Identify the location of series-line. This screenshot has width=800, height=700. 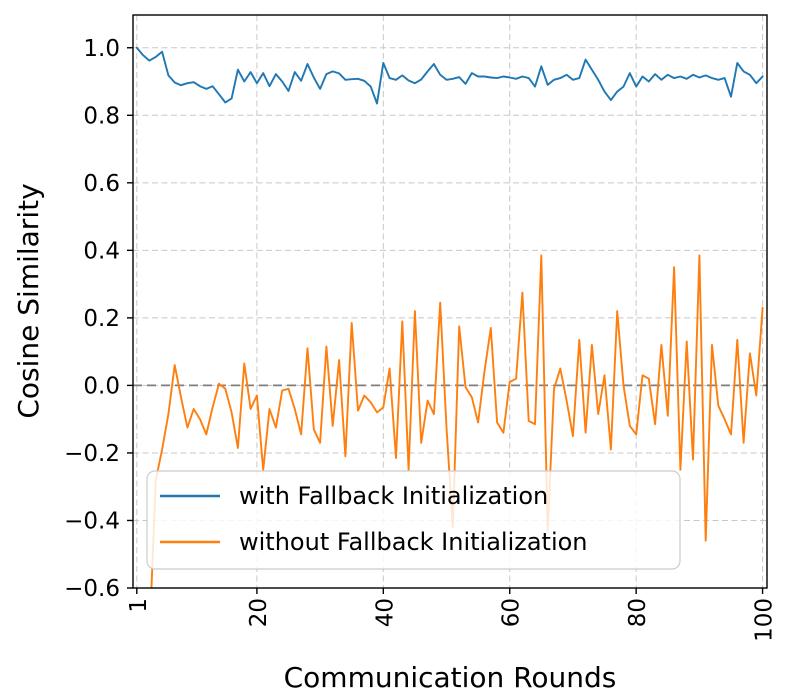
(449, 75).